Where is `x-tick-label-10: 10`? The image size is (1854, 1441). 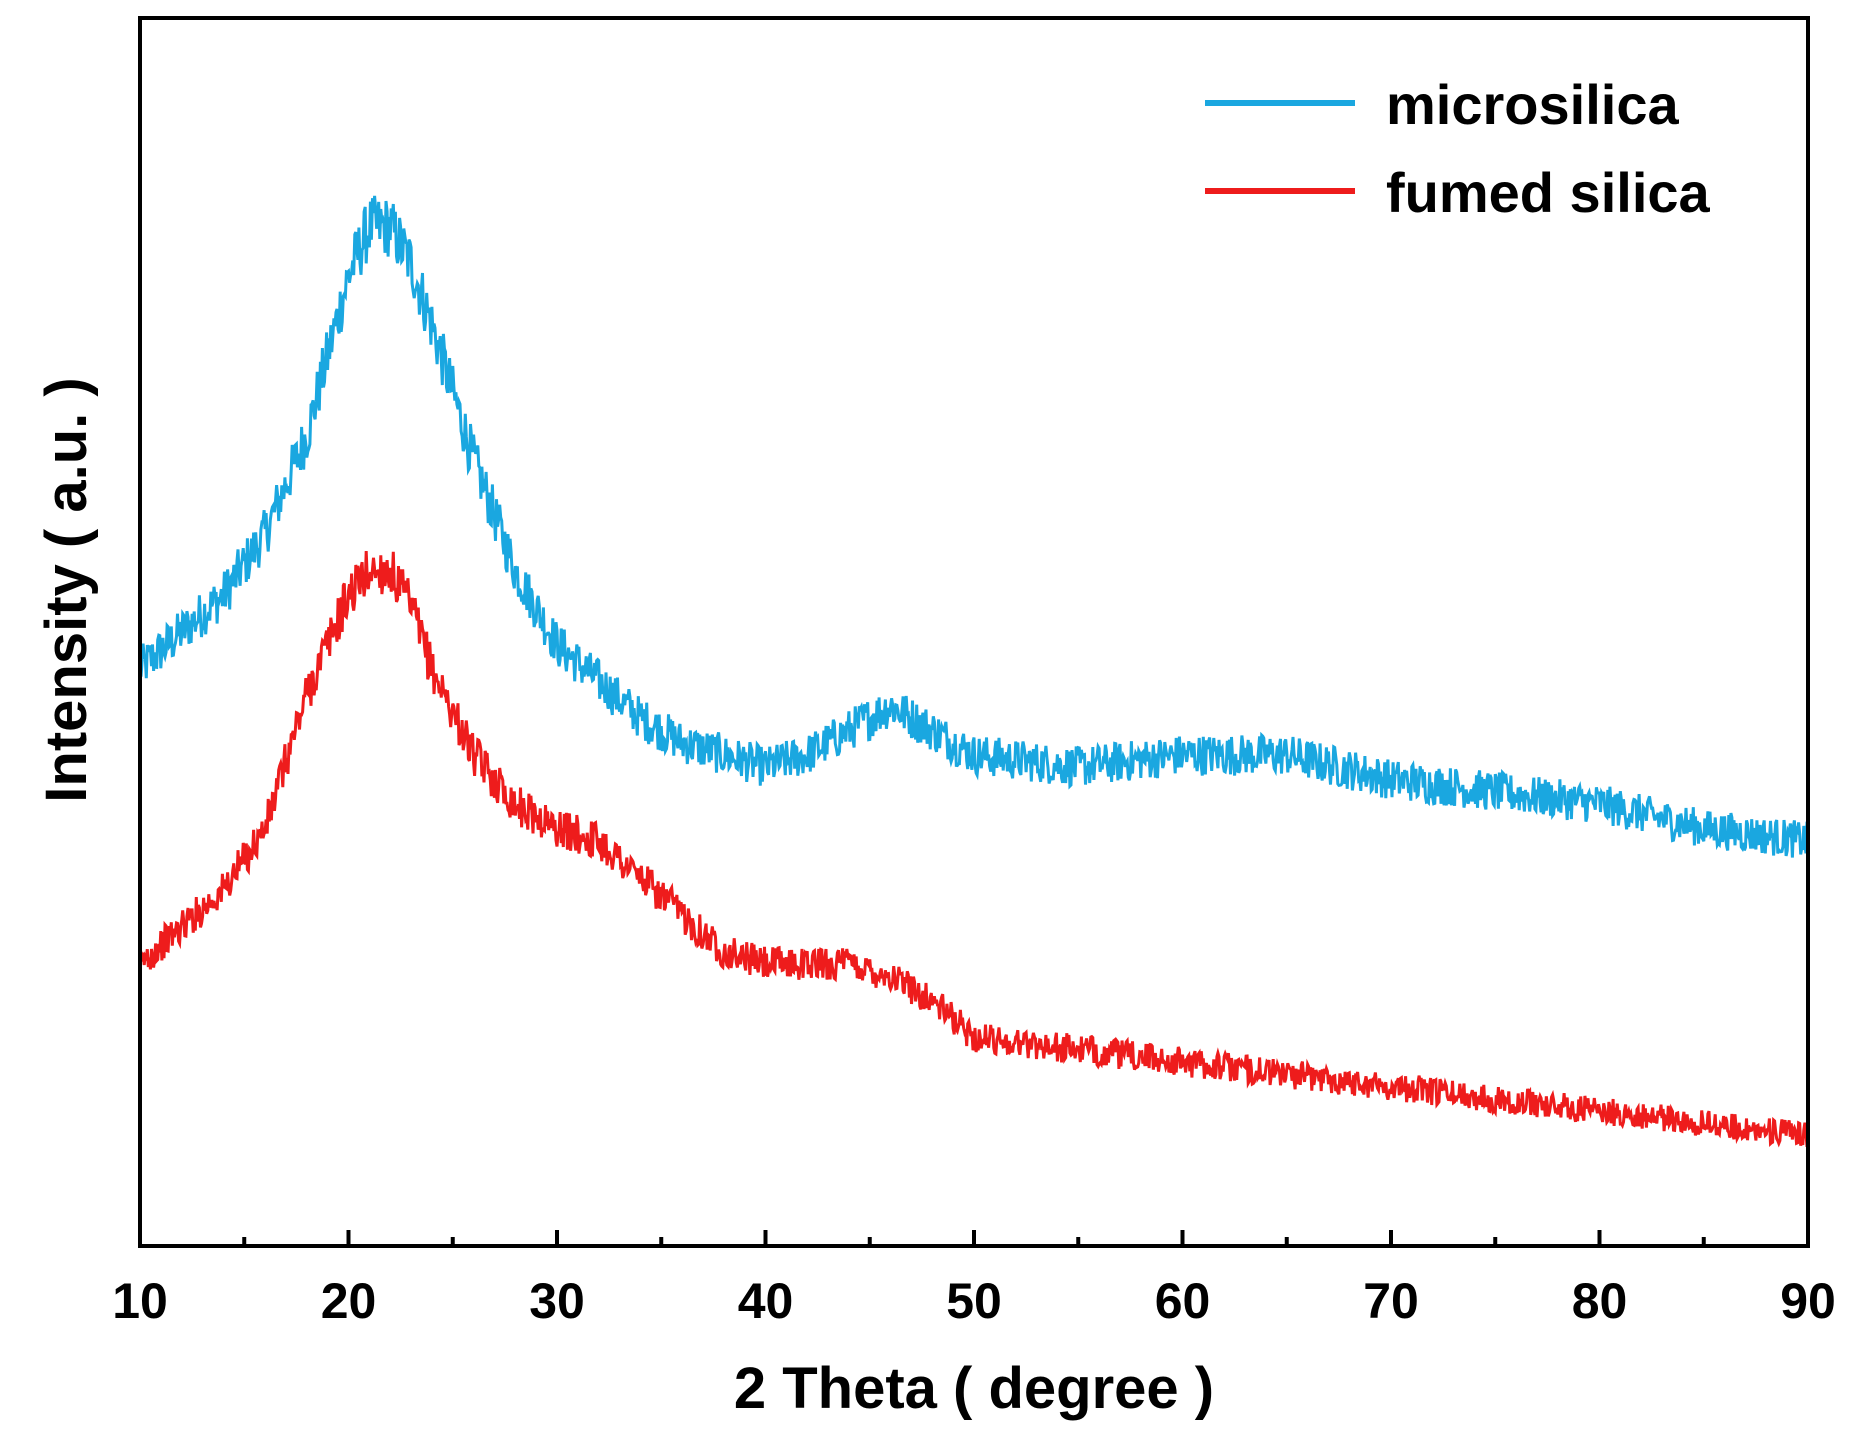
x-tick-label-10: 10 is located at coordinates (140, 1301).